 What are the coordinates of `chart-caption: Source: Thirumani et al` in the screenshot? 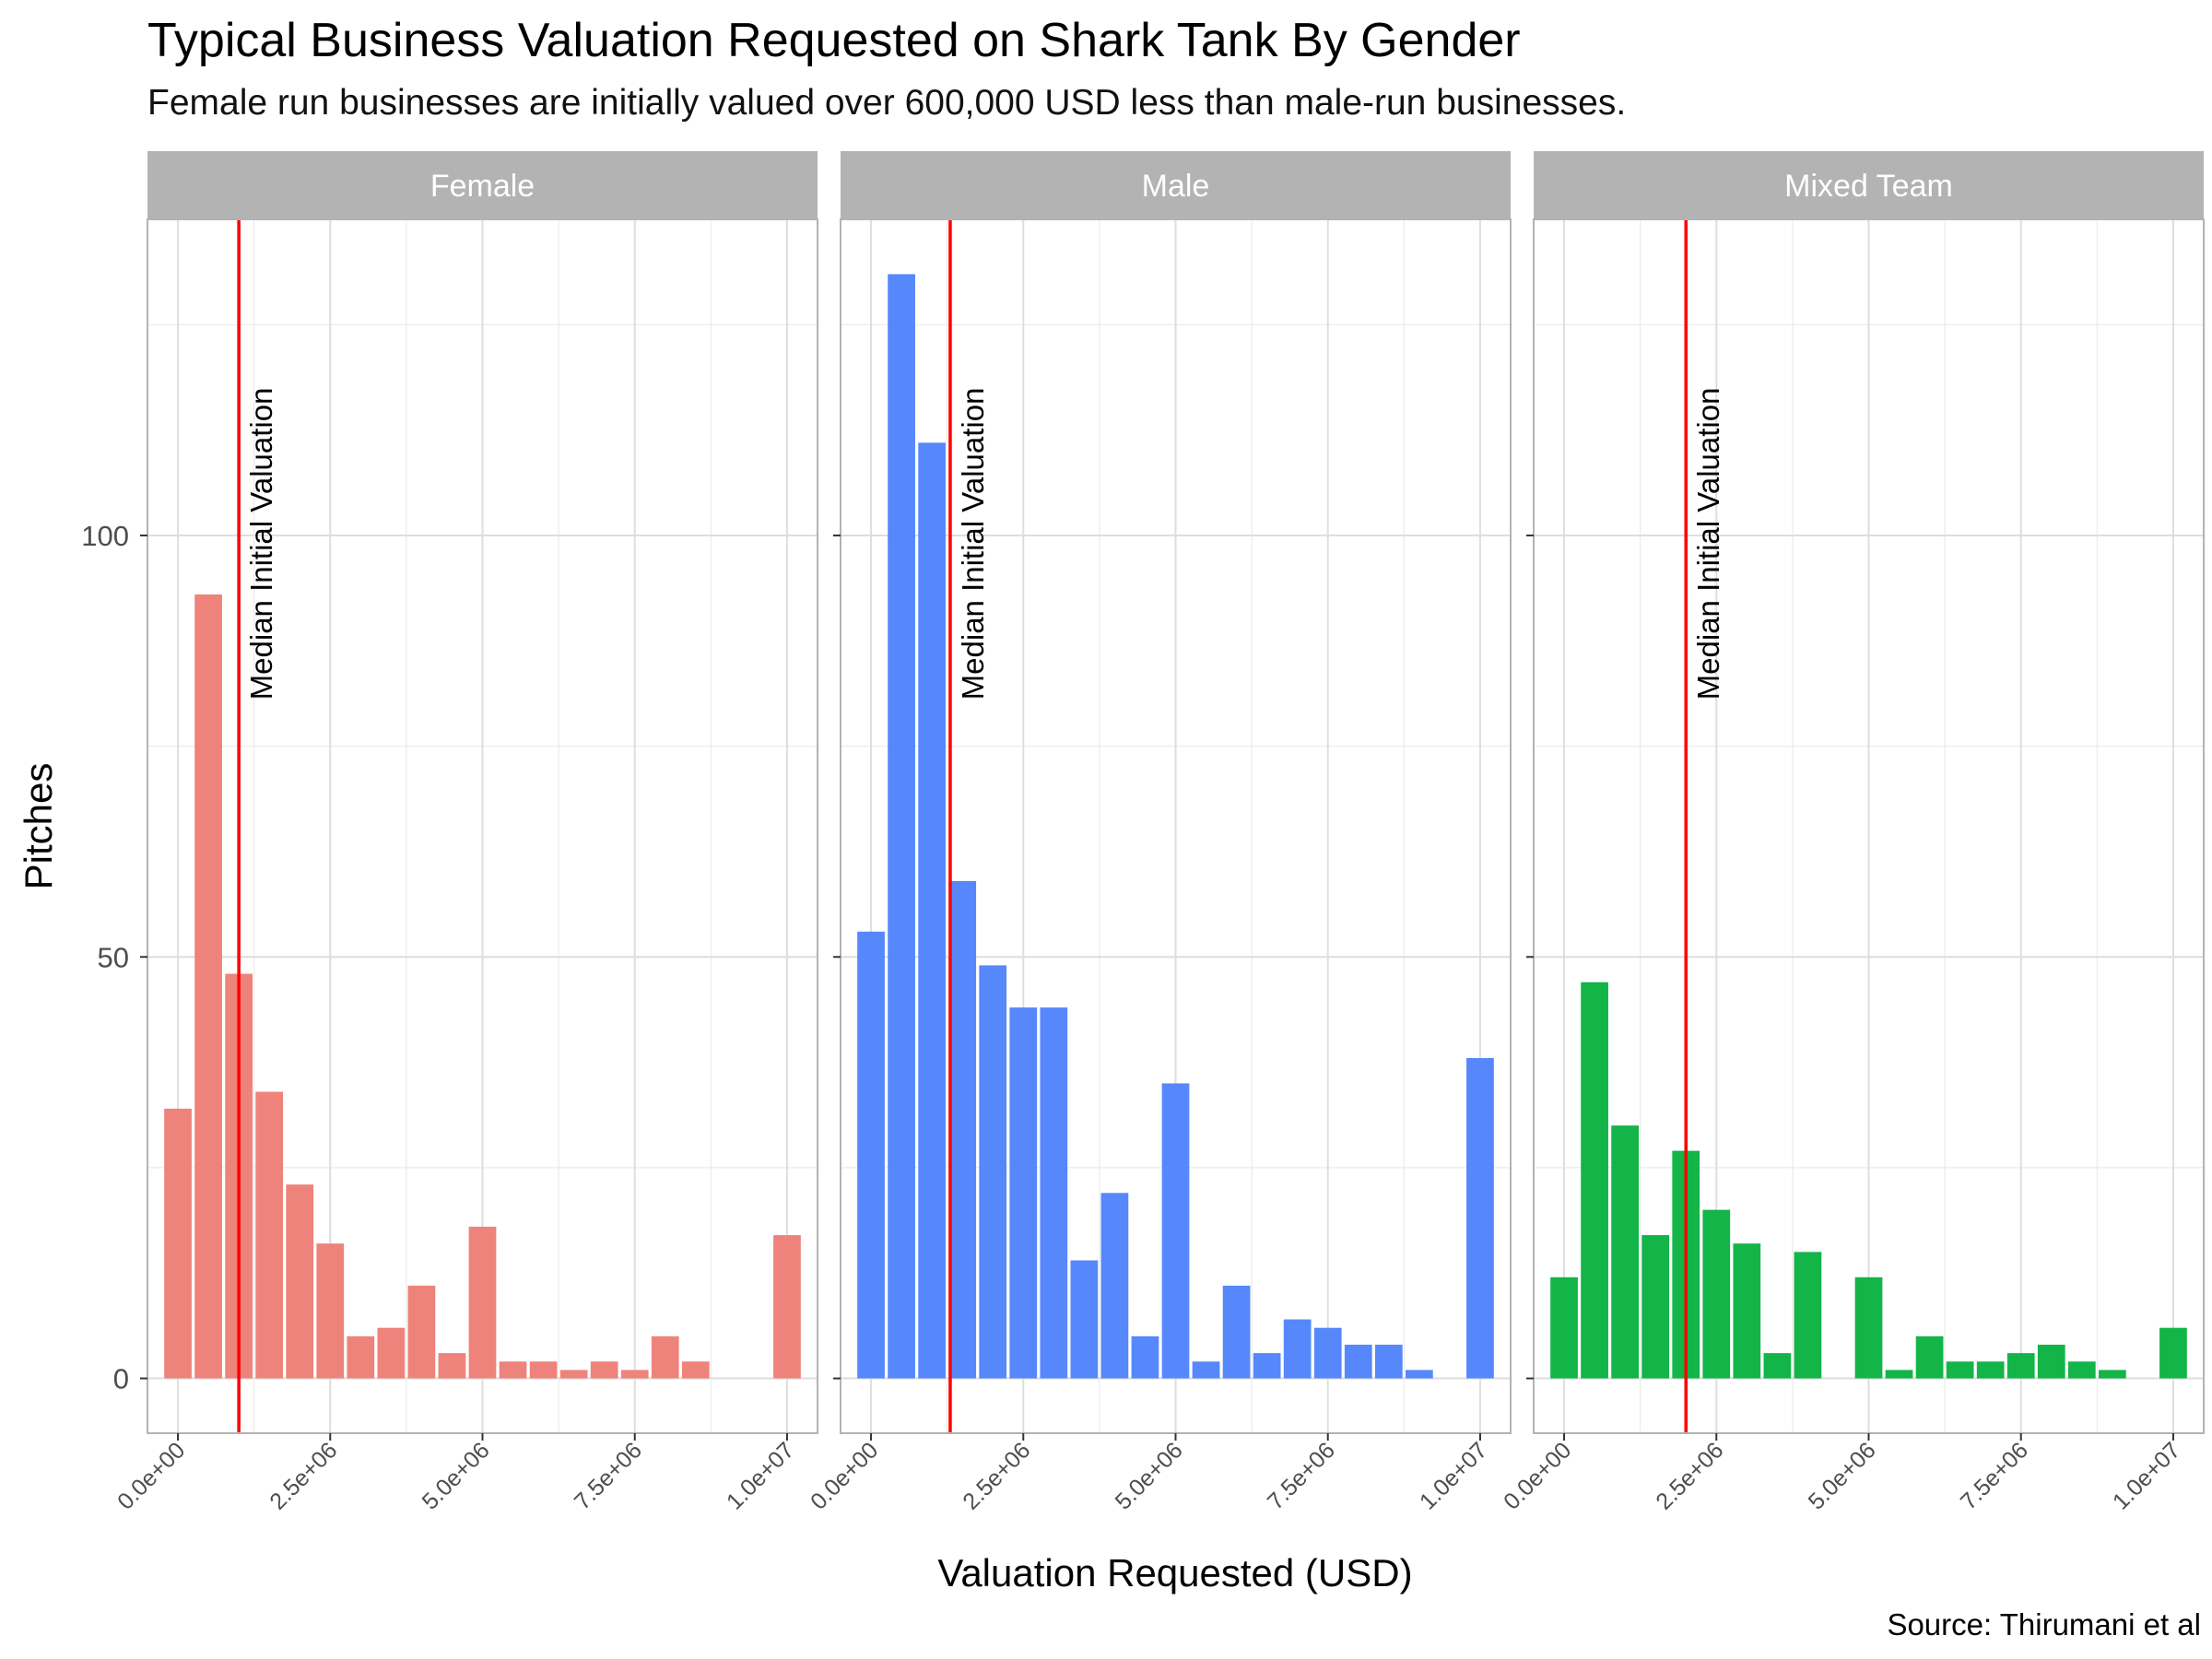 It's located at (2044, 1624).